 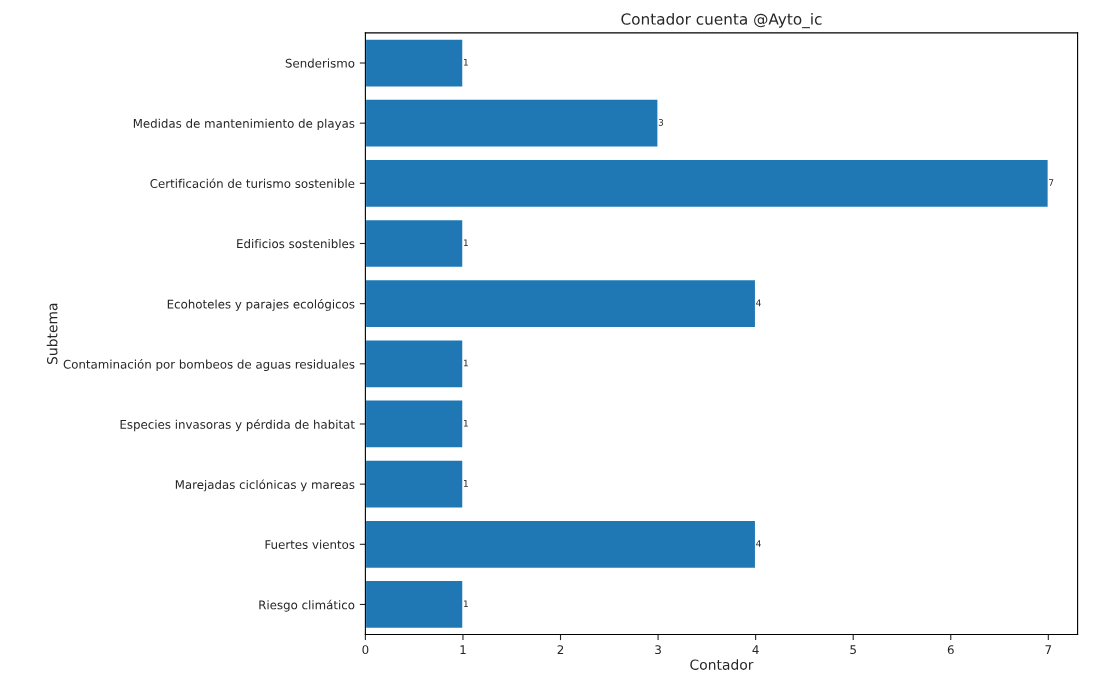 I want to click on x-tick-label: 7, so click(x=1048, y=649).